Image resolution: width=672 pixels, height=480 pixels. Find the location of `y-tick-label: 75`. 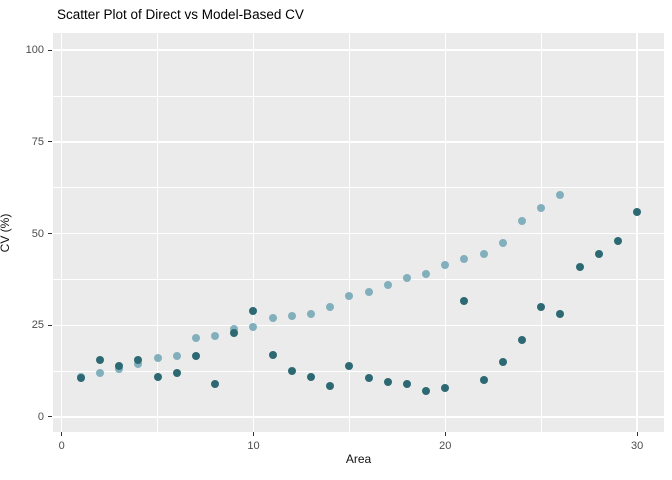

y-tick-label: 75 is located at coordinates (37, 141).